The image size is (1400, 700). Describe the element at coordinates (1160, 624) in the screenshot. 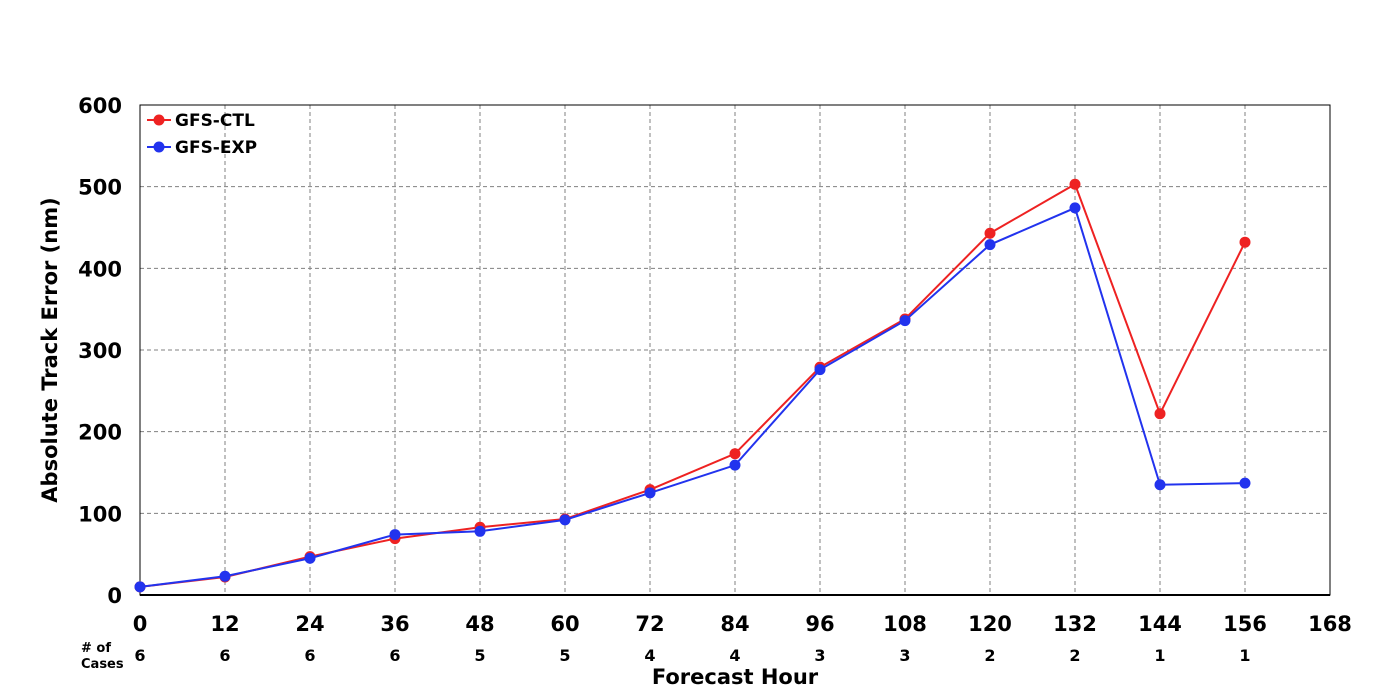

I see `x-tick-label: 144` at that location.